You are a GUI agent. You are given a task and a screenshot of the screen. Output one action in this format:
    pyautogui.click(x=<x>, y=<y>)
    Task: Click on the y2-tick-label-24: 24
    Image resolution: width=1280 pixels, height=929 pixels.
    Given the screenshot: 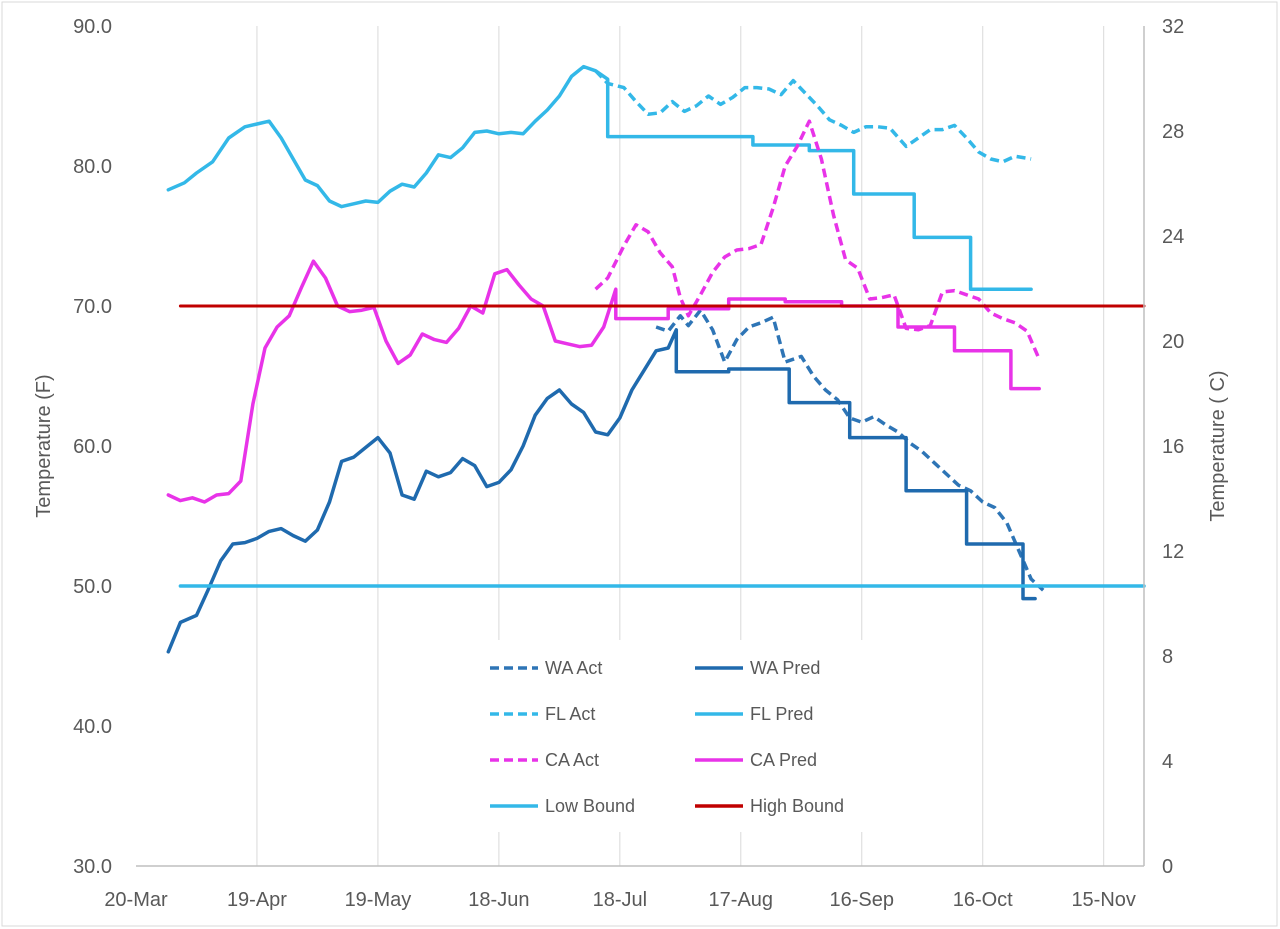 What is the action you would take?
    pyautogui.click(x=1173, y=237)
    